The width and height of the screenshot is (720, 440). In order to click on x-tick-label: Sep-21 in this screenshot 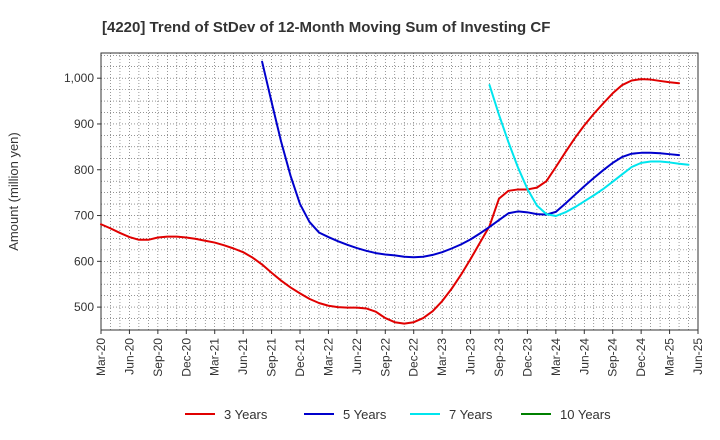, I will do `click(272, 357)`.